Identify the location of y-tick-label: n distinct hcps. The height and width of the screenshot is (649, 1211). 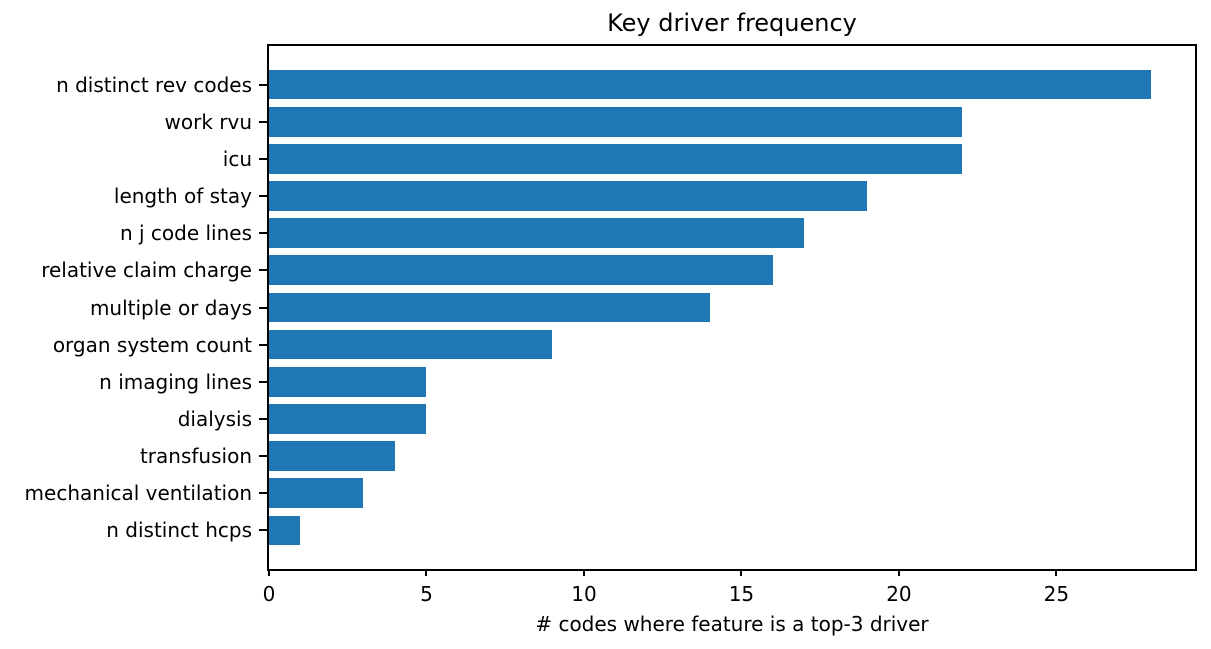
(179, 530).